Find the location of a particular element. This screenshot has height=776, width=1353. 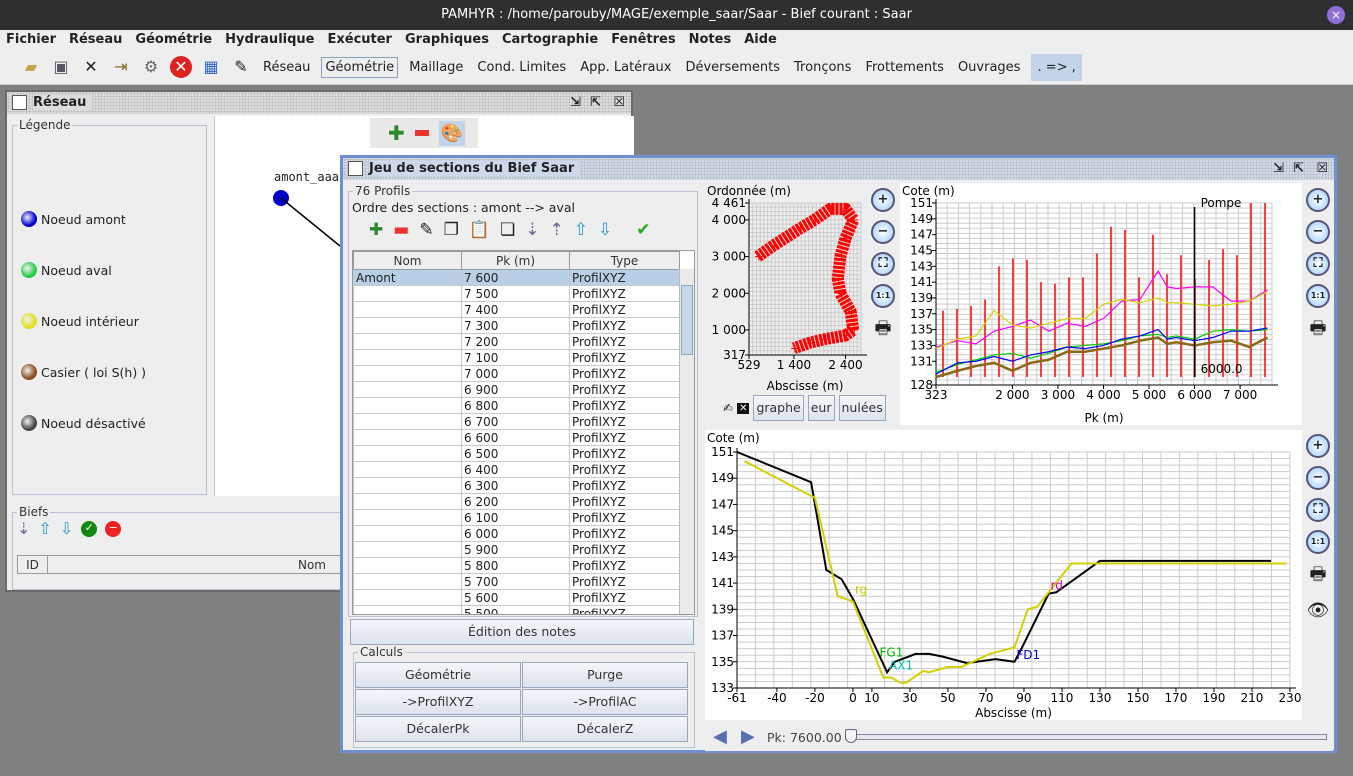

cell: 5 600 is located at coordinates (515, 597).